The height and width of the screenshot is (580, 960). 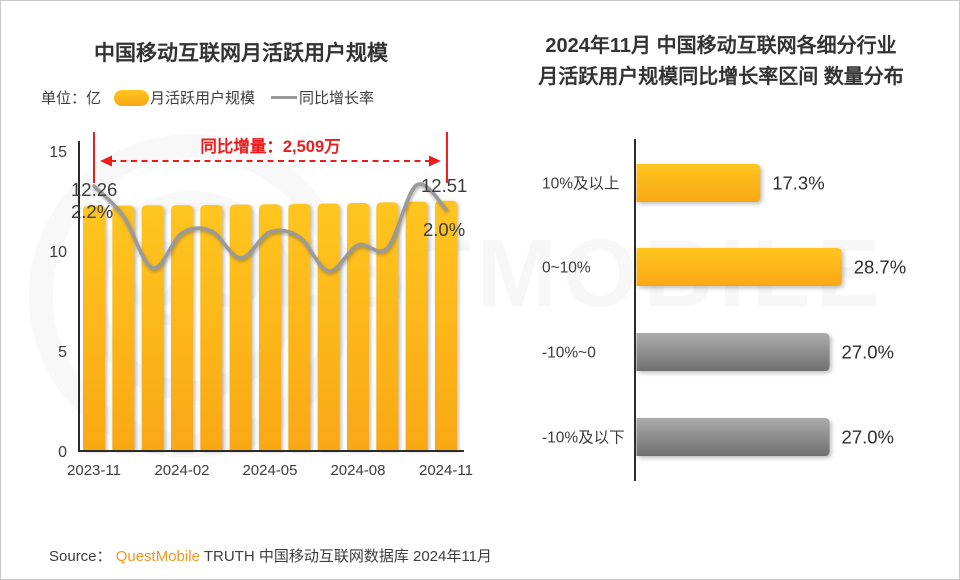 I want to click on first-bar-value-label: 12.26, so click(x=94, y=189).